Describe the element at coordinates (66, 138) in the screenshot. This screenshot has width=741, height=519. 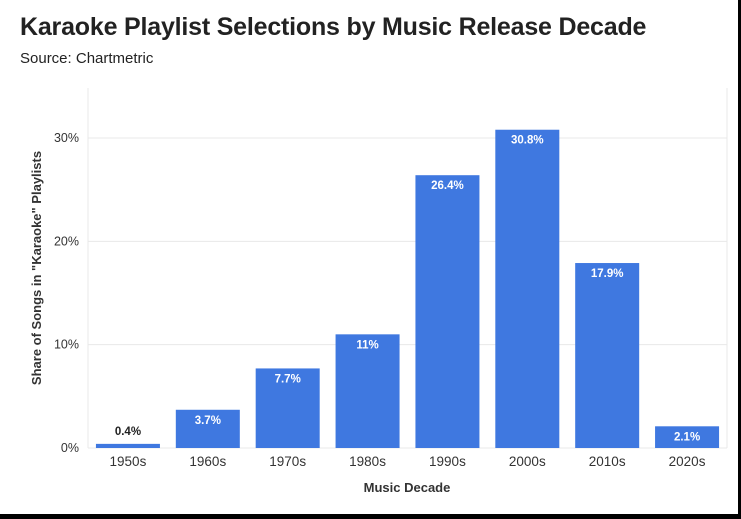
I see `y-tick-label: 30%` at that location.